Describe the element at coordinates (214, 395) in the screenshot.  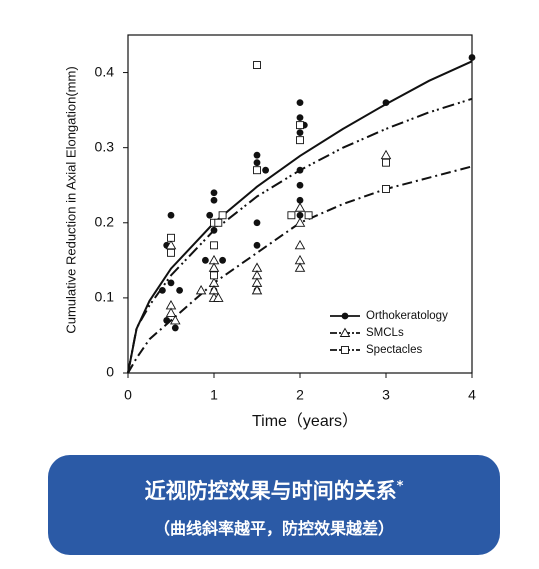
I see `x-tick-label: 1` at that location.